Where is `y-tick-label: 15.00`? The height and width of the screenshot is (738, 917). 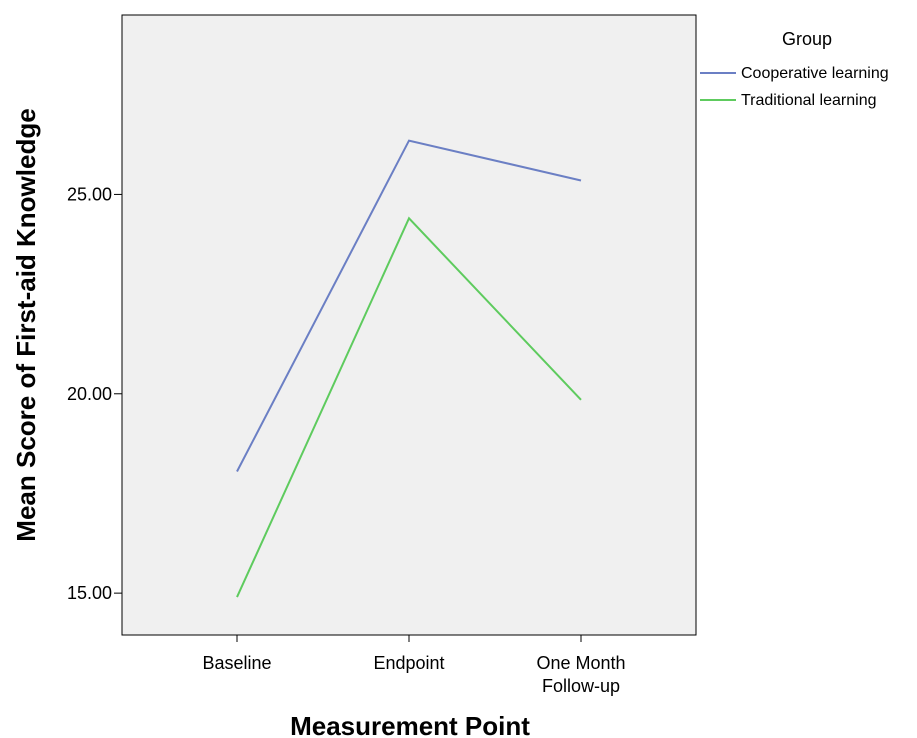
y-tick-label: 15.00 is located at coordinates (89, 593).